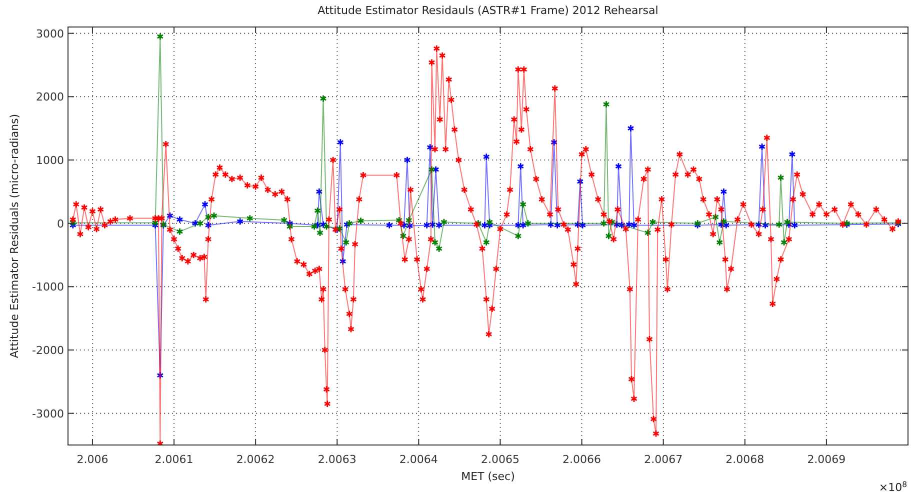  I want to click on x-tick-label: 2.0066, so click(582, 459).